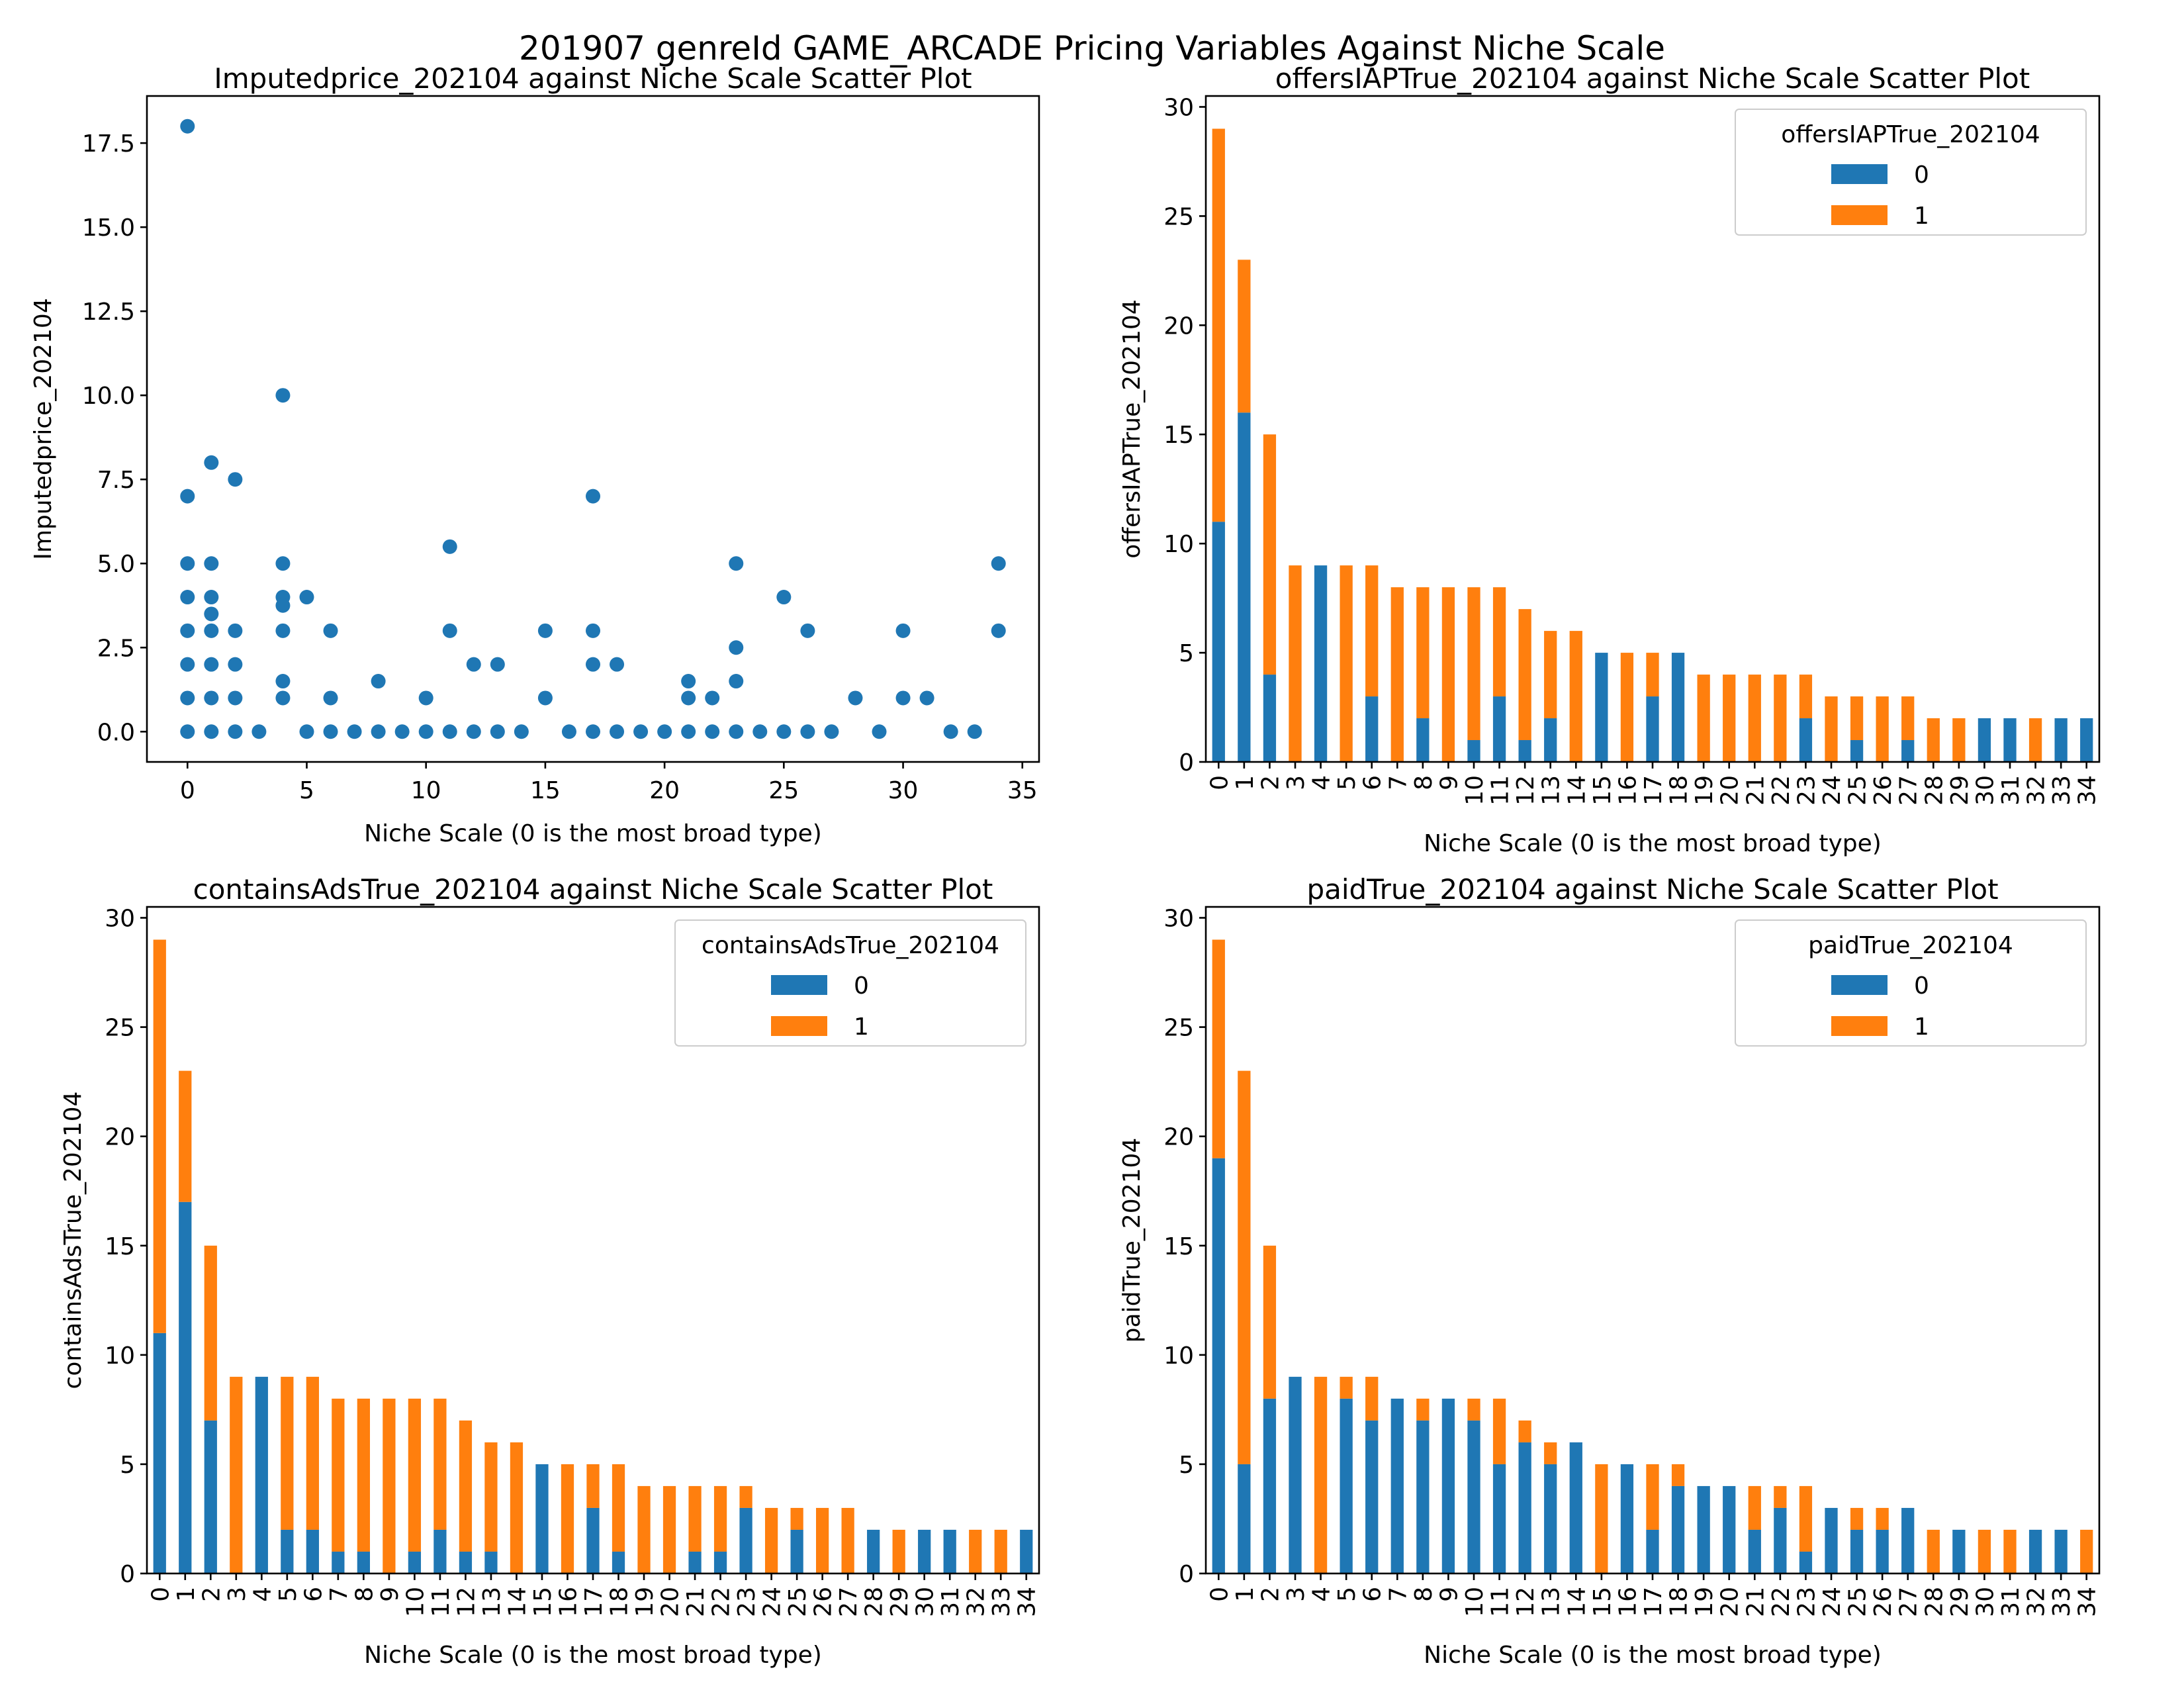 The width and height of the screenshot is (2184, 1688). Describe the element at coordinates (1653, 1655) in the screenshot. I see `subplot-4-xlabel: Niche Scale (0 is the most broad type)` at that location.